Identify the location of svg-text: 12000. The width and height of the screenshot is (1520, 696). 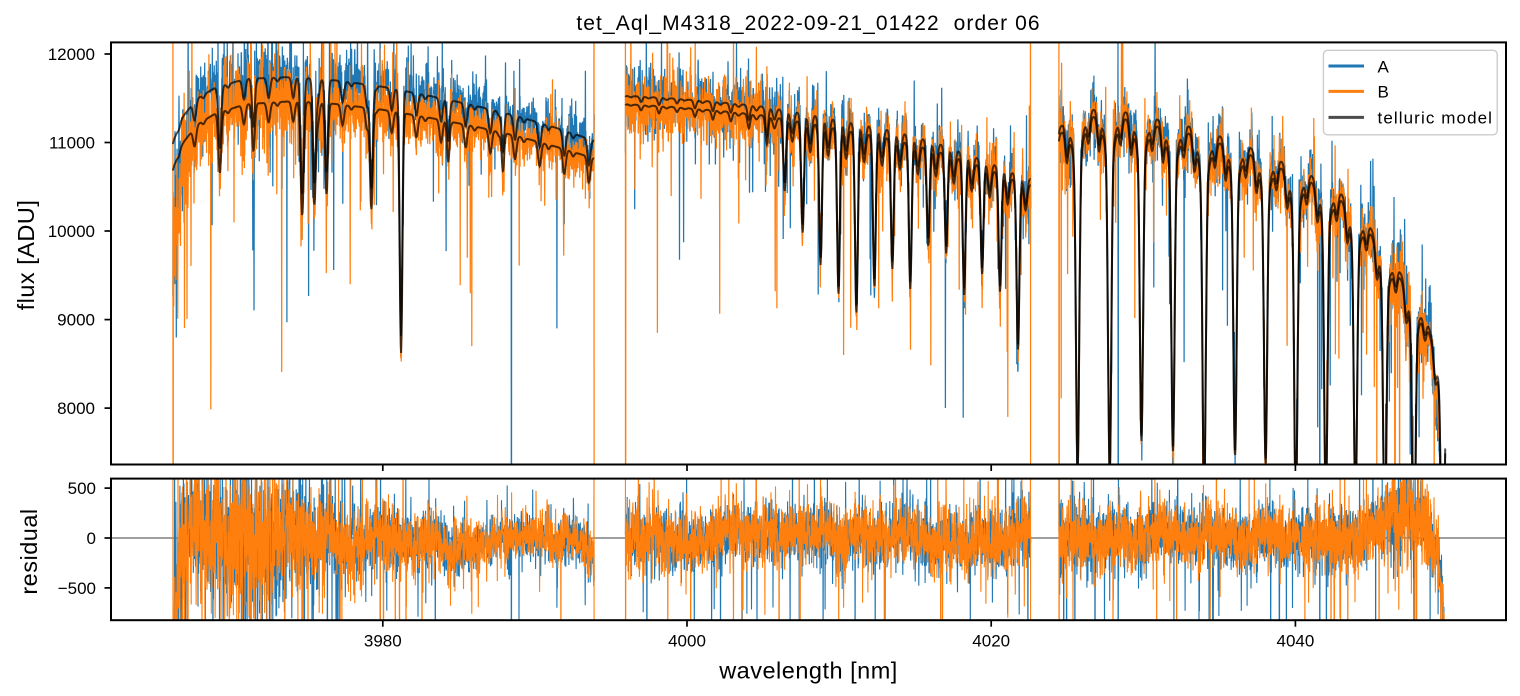
(71, 54).